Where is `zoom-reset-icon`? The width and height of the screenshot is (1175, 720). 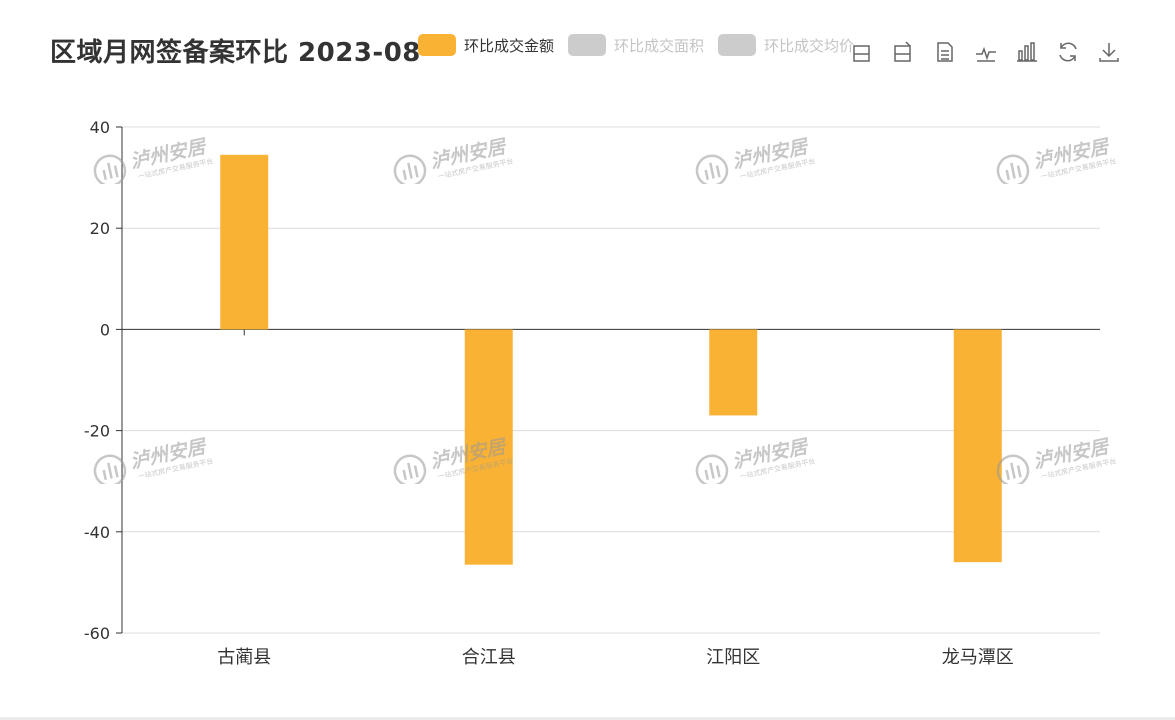 zoom-reset-icon is located at coordinates (904, 52).